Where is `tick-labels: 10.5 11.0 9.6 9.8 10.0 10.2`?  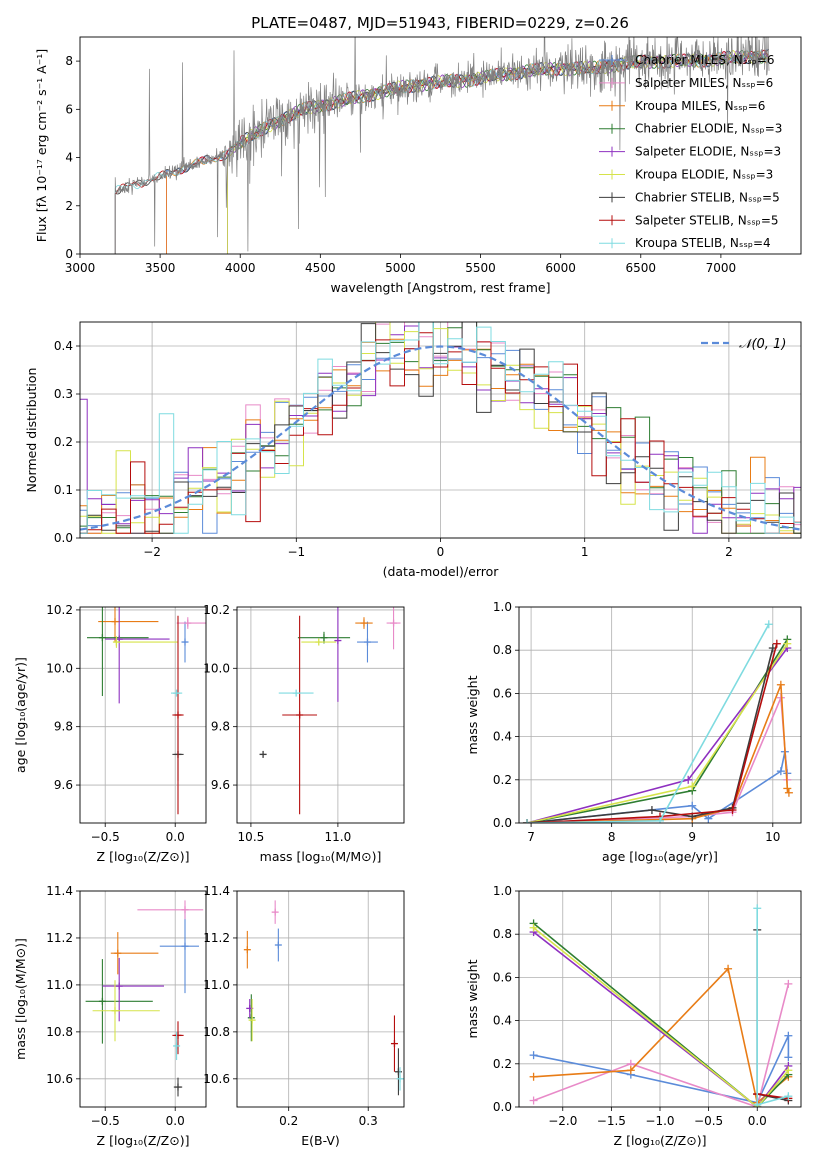
tick-labels: 10.5 11.0 9.6 9.8 10.0 10.2 is located at coordinates (277, 723).